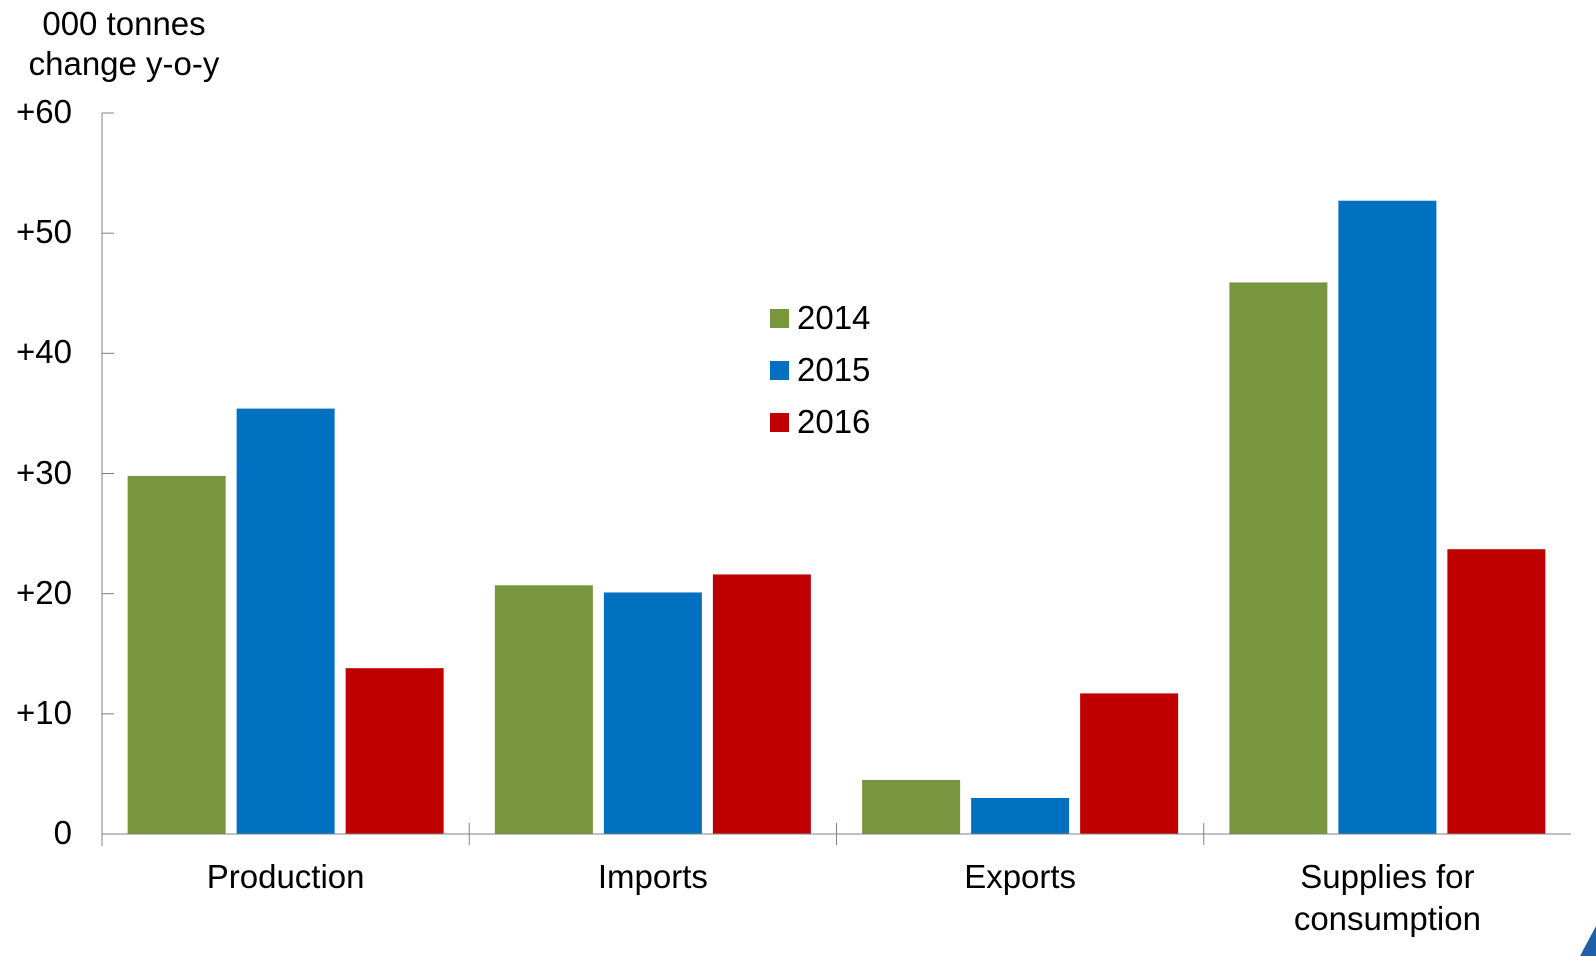 This screenshot has height=956, width=1596. What do you see at coordinates (44, 111) in the screenshot?
I see `y-tick-label-6: +60` at bounding box center [44, 111].